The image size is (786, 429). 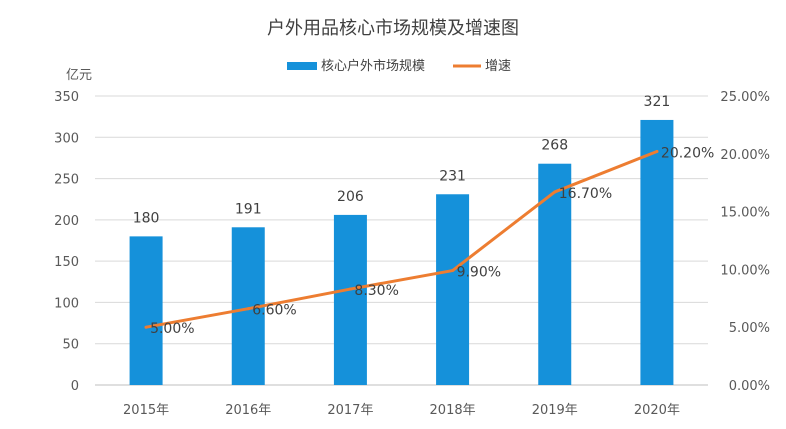 I want to click on legend: 核心户外市场规模 增速, so click(x=399, y=66).